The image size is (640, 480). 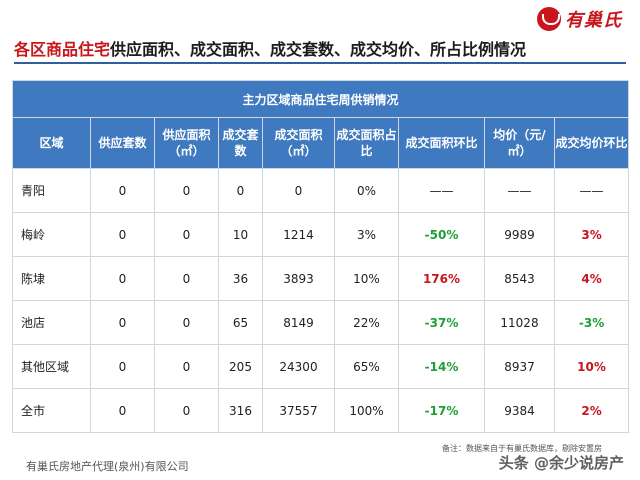 What do you see at coordinates (519, 190) in the screenshot?
I see `cell-avg-price: ——` at bounding box center [519, 190].